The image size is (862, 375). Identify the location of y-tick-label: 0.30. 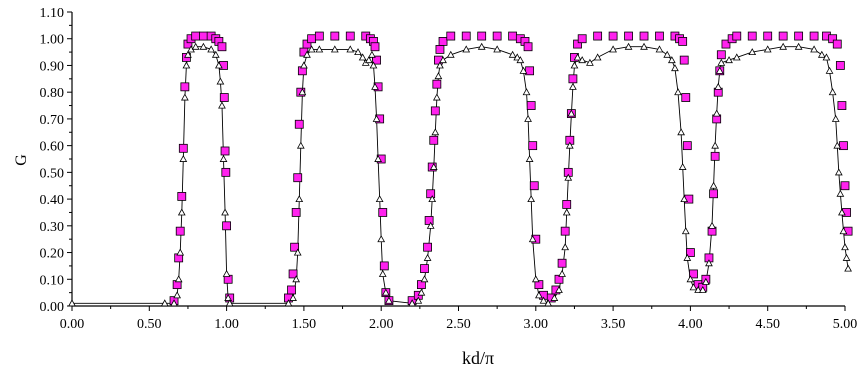
(52, 227).